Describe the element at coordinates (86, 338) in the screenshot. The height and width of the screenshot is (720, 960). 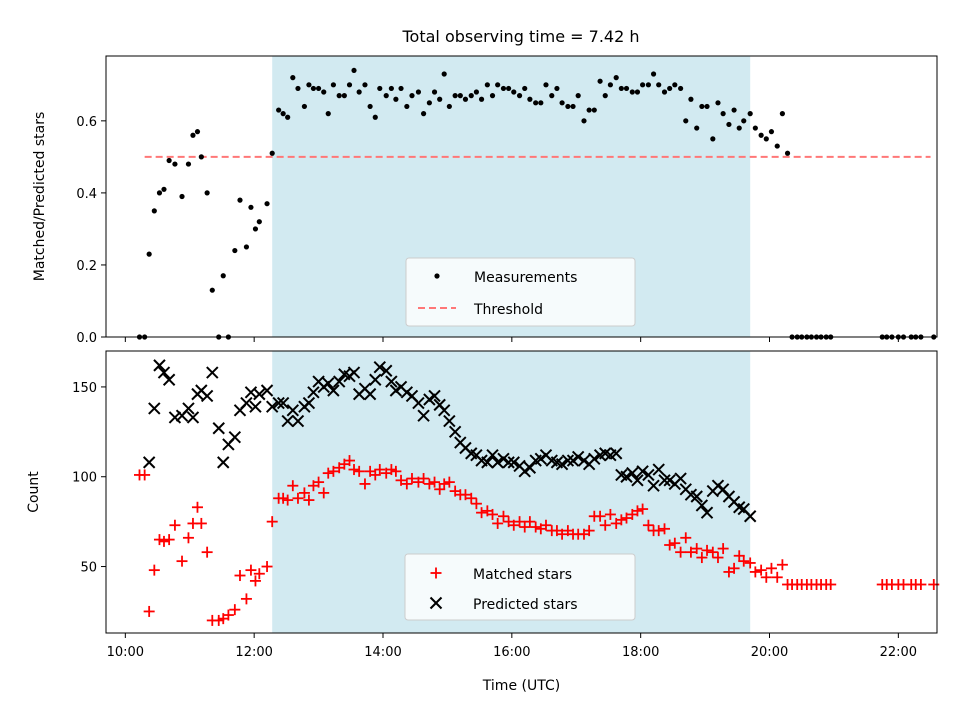
I see `y-tick-label: 0.0` at that location.